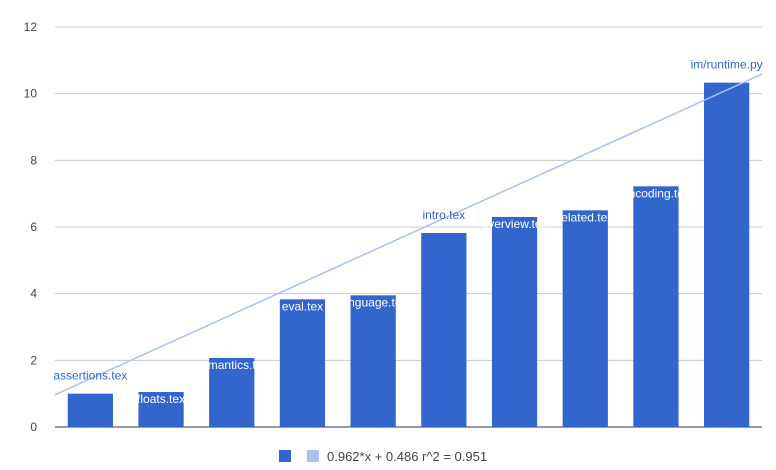  I want to click on bar-label: im/runtime.py, so click(727, 65).